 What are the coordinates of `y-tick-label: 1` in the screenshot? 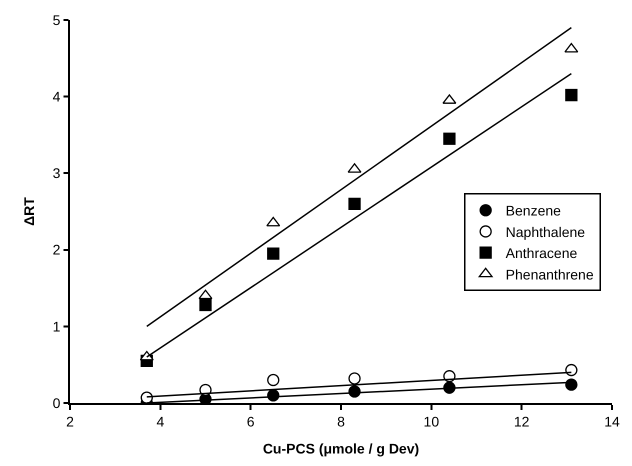 It's located at (56, 326).